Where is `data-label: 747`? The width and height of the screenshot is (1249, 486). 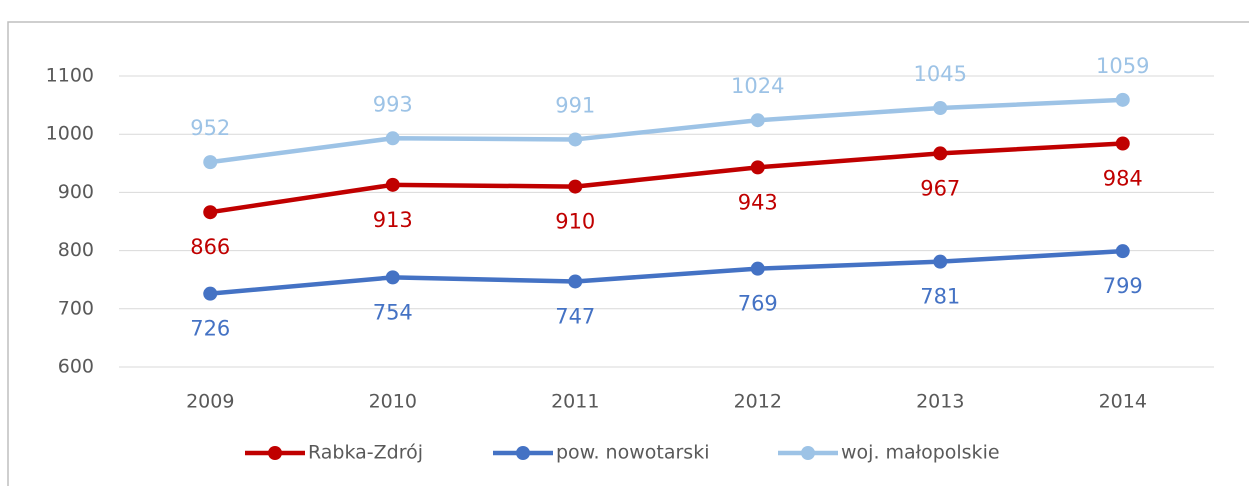
data-label: 747 is located at coordinates (575, 316).